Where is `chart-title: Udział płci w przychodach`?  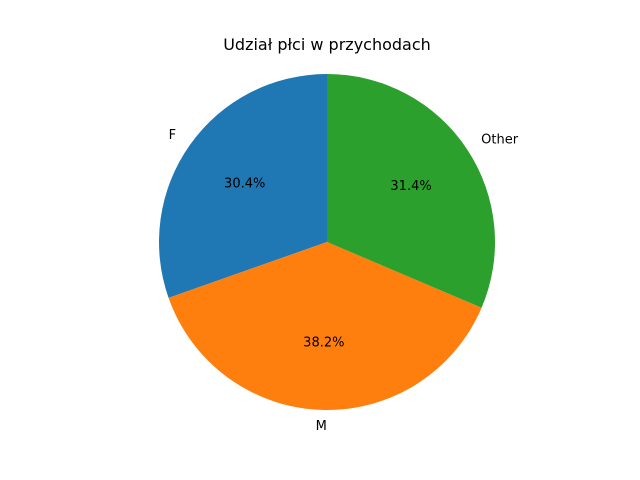 chart-title: Udział płci w przychodach is located at coordinates (327, 44).